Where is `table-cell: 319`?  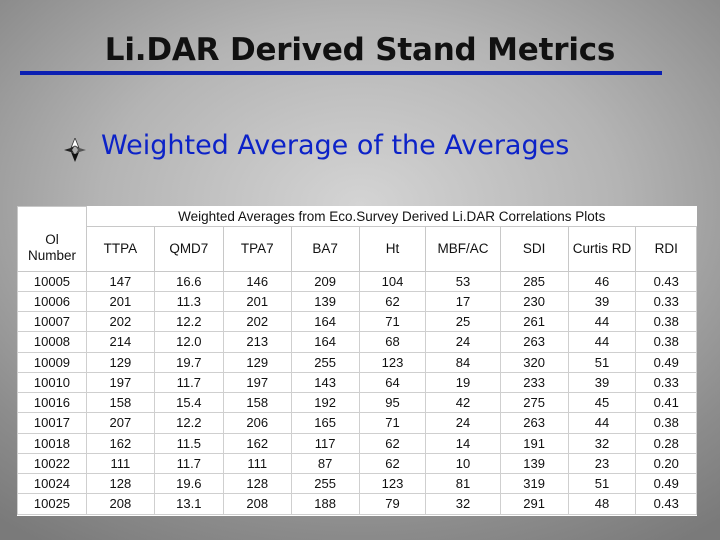 table-cell: 319 is located at coordinates (534, 483).